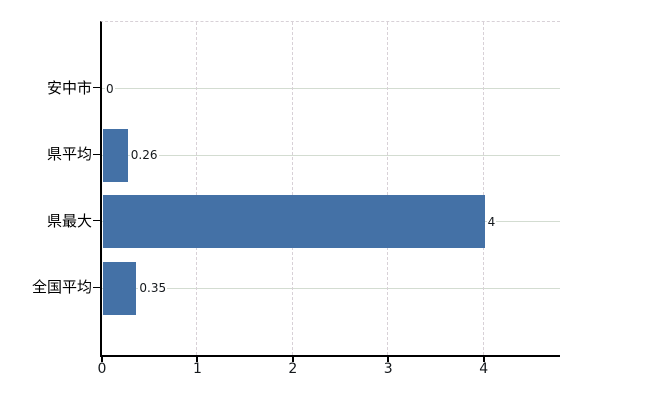  What do you see at coordinates (484, 369) in the screenshot?
I see `x-tick-label: 4` at bounding box center [484, 369].